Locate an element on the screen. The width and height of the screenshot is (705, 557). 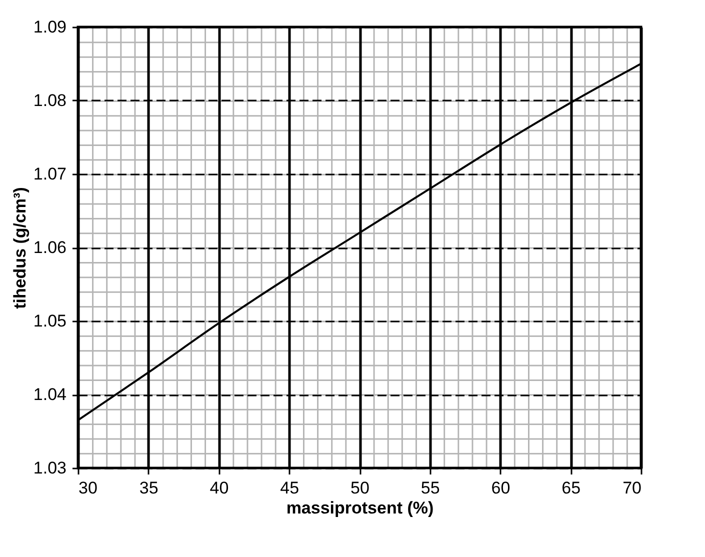
x-tick-label: 60 is located at coordinates (500, 488).